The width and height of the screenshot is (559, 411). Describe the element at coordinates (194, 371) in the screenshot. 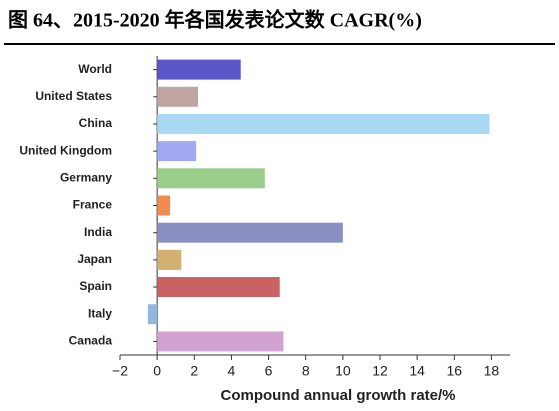

I see `x-tick-label: 2` at that location.